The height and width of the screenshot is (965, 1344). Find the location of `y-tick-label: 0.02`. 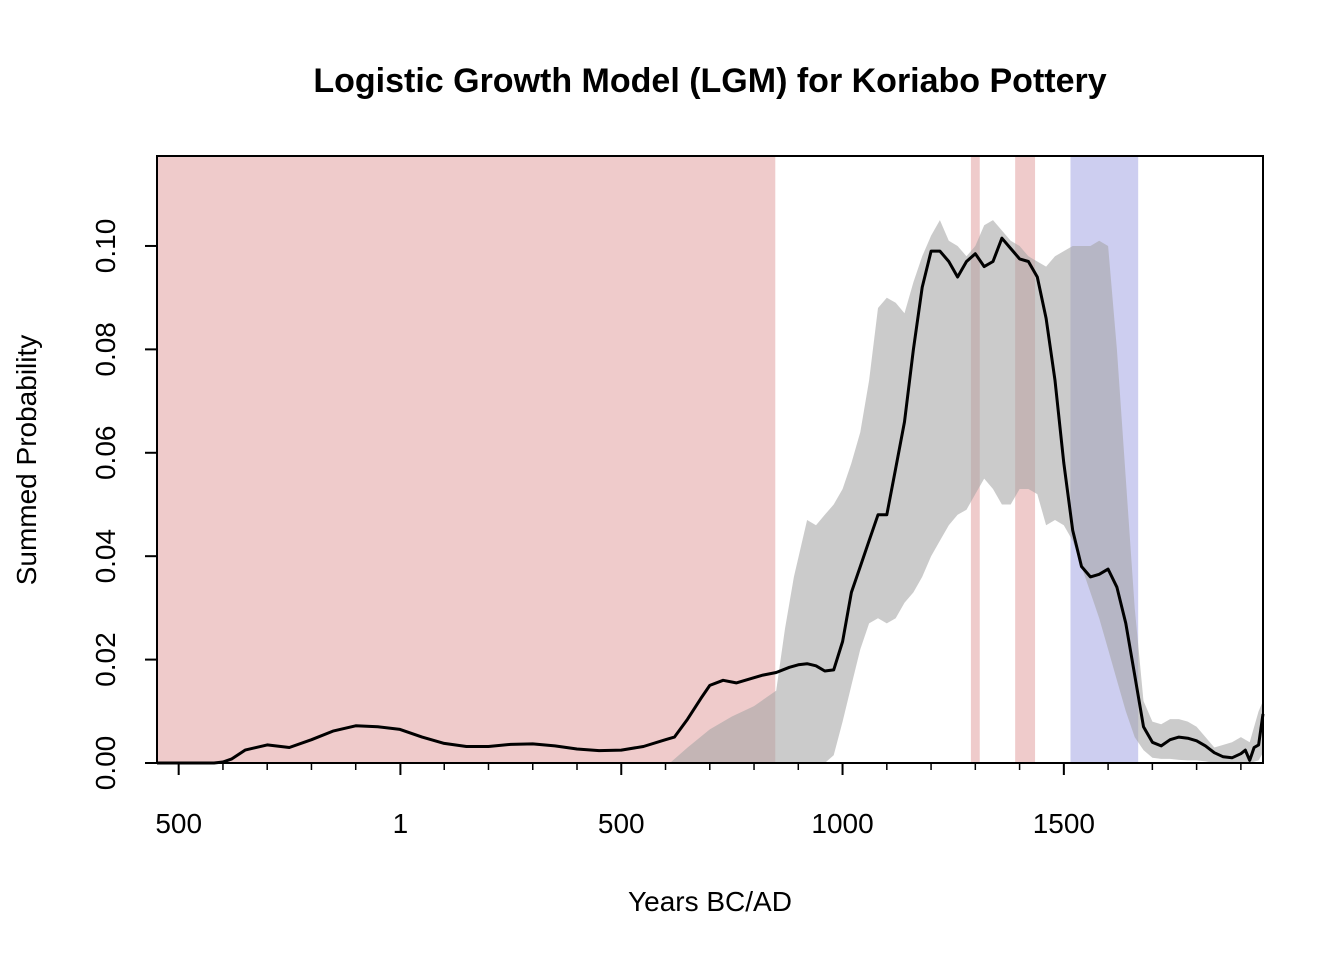

y-tick-label: 0.02 is located at coordinates (105, 659).